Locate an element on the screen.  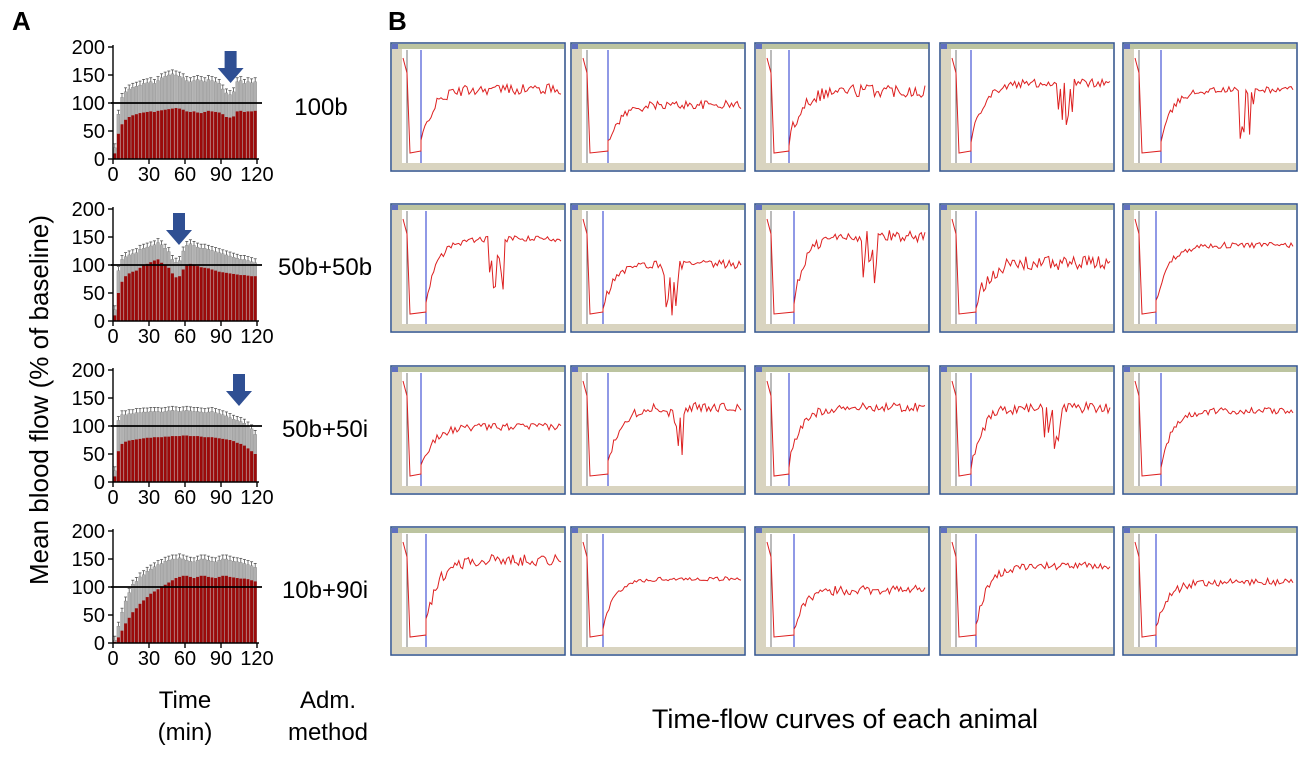
y-tick-label: 50 is located at coordinates (94, 455).